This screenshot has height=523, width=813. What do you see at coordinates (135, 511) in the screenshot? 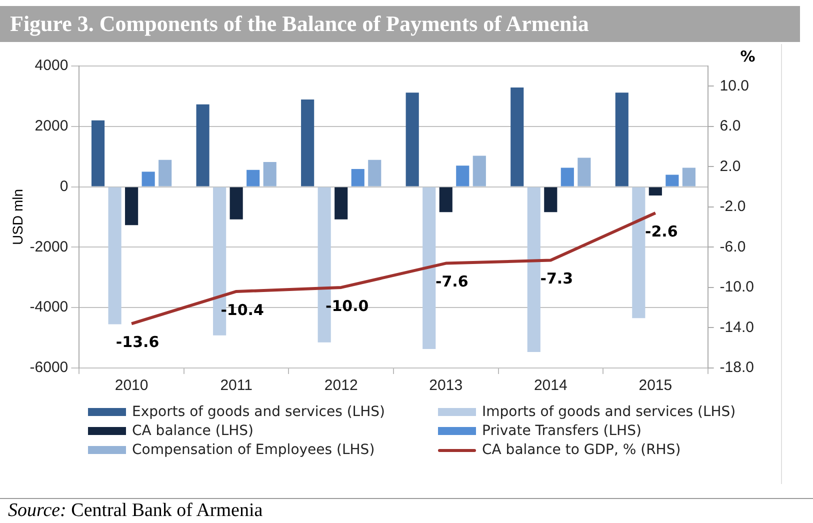
I see `source-note: Source: Central Bank of Armenia` at bounding box center [135, 511].